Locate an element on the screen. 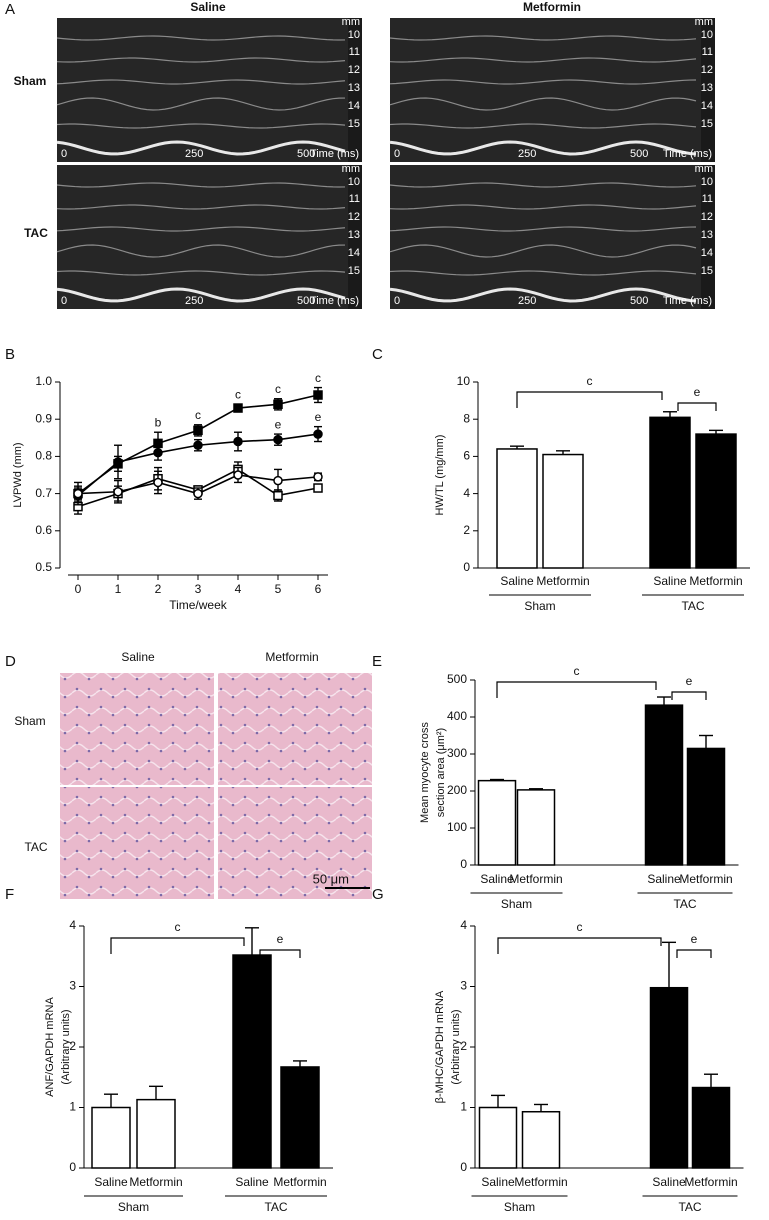 This screenshot has height=1220, width=769. annotation: e is located at coordinates (318, 417).